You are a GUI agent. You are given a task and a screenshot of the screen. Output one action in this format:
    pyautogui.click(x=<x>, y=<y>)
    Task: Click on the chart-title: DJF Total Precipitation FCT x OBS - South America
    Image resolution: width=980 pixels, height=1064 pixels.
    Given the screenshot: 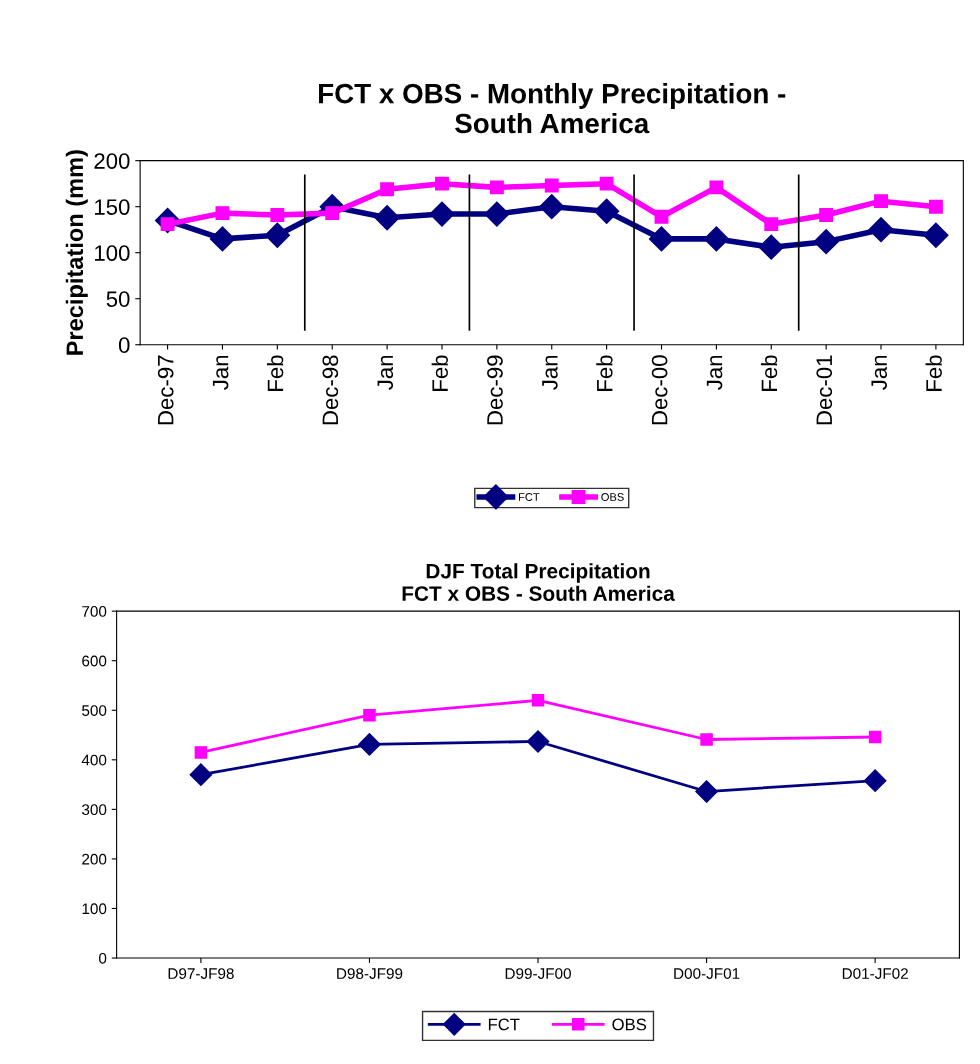 What is the action you would take?
    pyautogui.click(x=538, y=582)
    